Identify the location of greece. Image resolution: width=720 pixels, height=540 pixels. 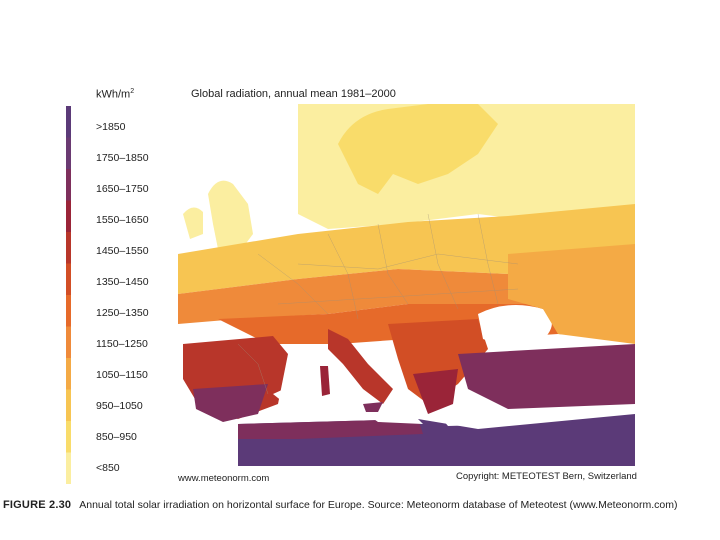
(435, 391).